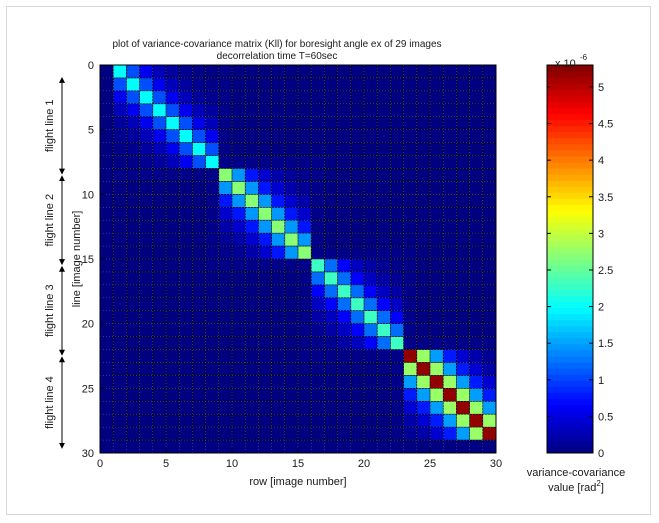  What do you see at coordinates (297, 482) in the screenshot?
I see `x-axis-label: row [image number]` at bounding box center [297, 482].